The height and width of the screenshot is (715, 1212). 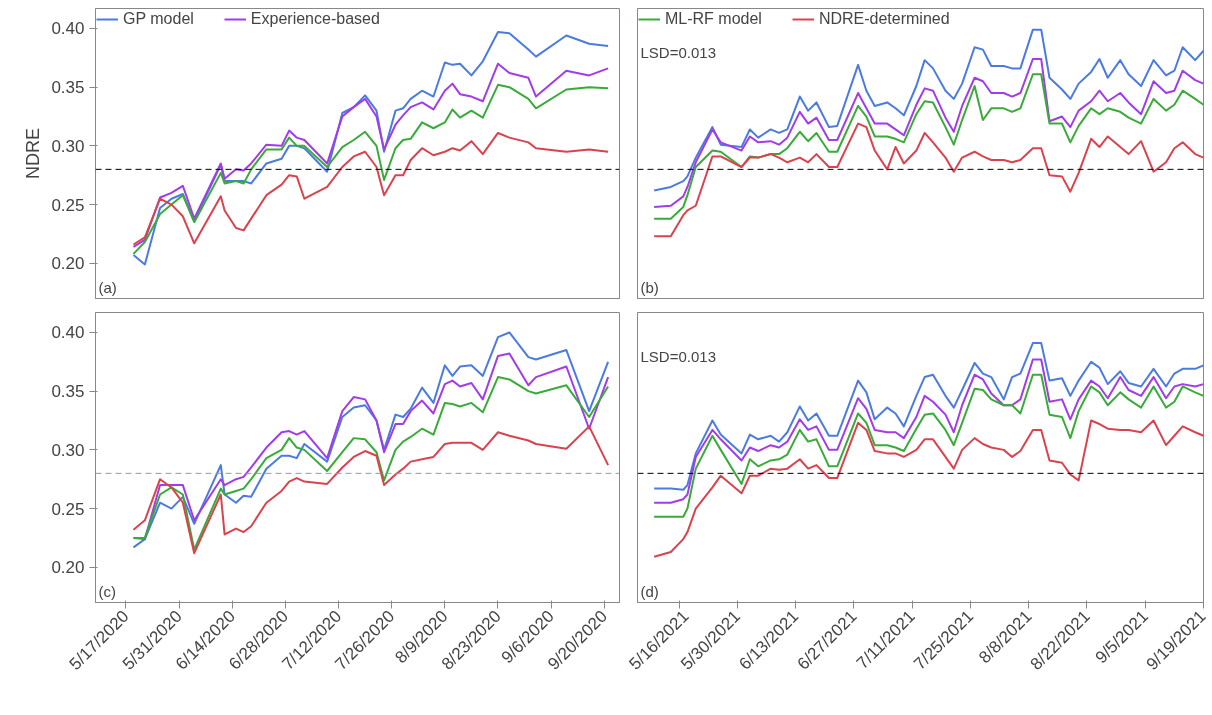 I want to click on annotation: (b), so click(x=649, y=287).